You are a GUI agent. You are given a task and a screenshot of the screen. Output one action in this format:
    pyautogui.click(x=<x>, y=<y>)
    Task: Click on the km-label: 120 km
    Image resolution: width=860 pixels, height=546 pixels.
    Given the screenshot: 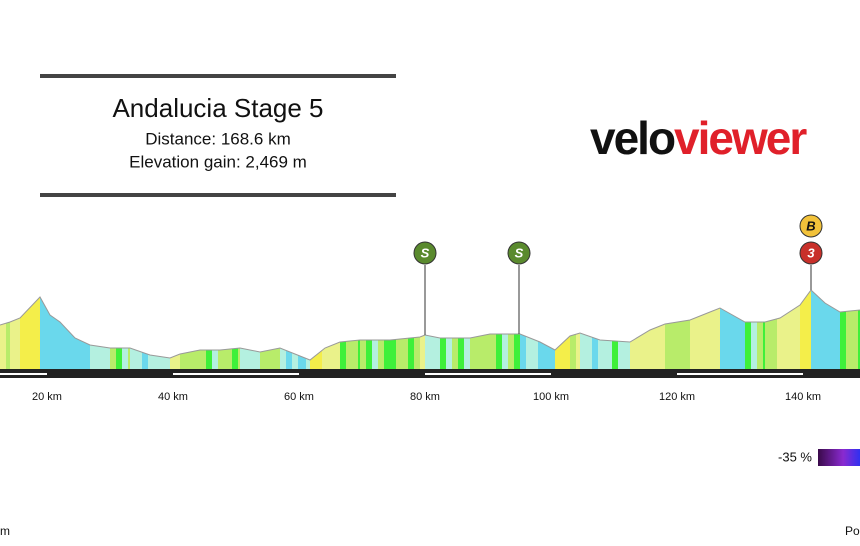 What is the action you would take?
    pyautogui.click(x=677, y=397)
    